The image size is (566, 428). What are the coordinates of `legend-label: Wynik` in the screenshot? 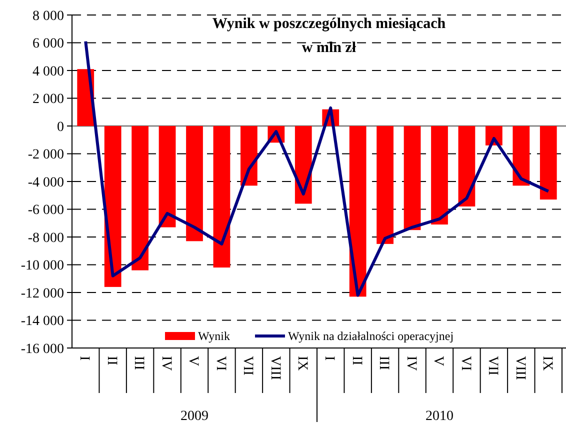 It's located at (214, 336).